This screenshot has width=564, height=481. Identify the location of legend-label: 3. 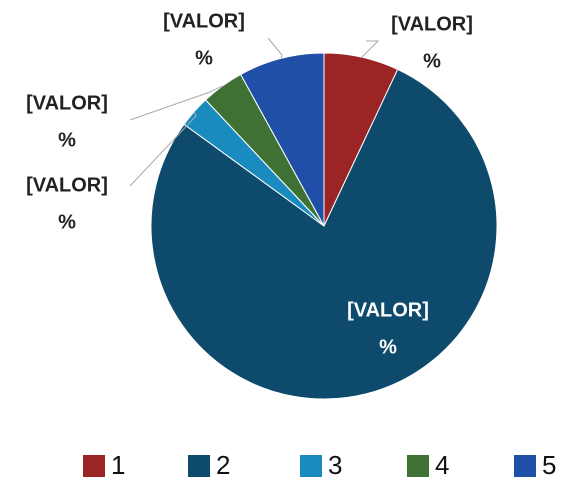
(335, 465).